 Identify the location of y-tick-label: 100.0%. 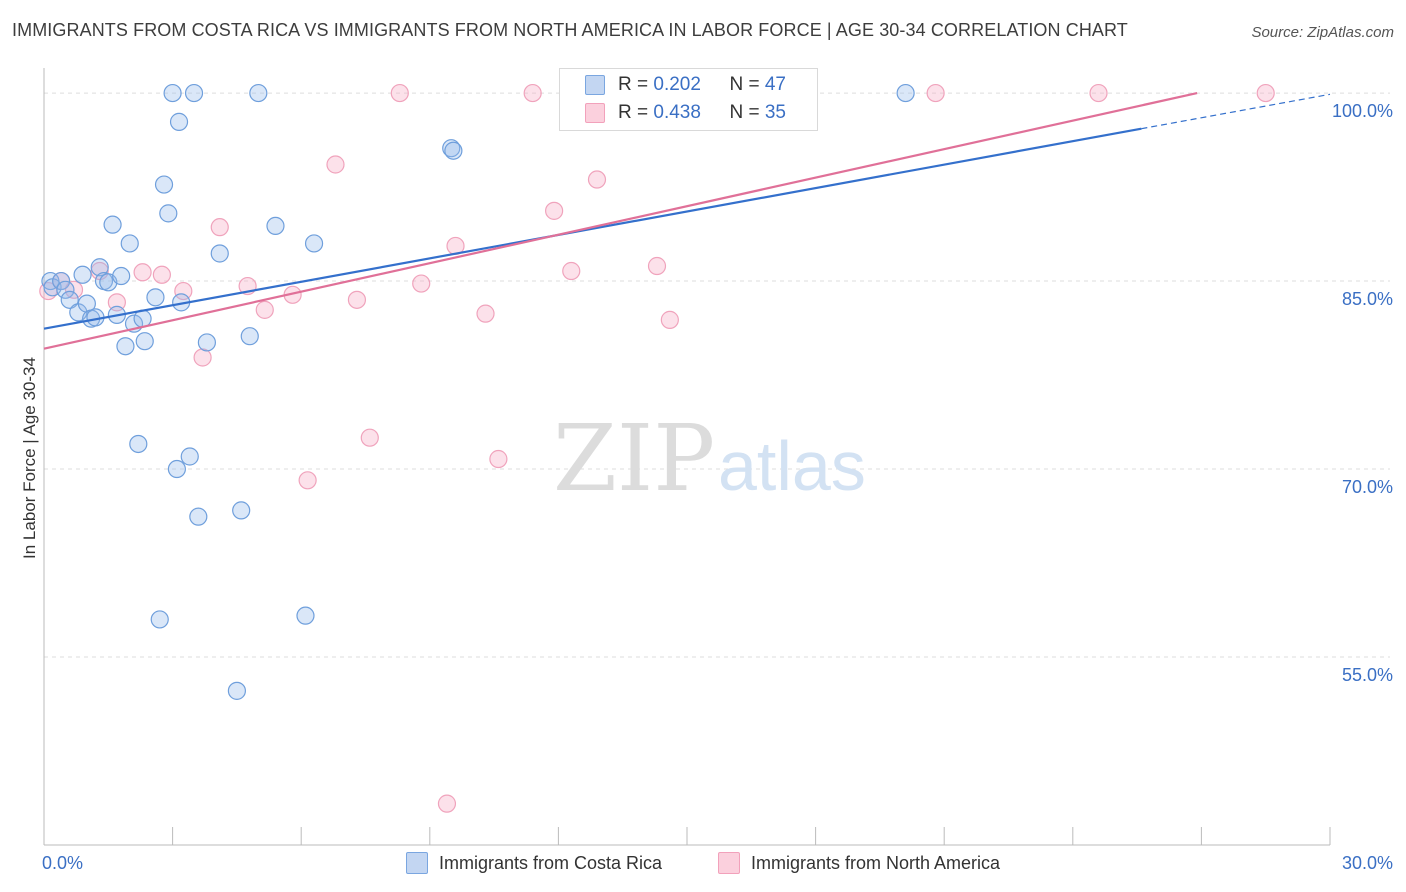
(1362, 111).